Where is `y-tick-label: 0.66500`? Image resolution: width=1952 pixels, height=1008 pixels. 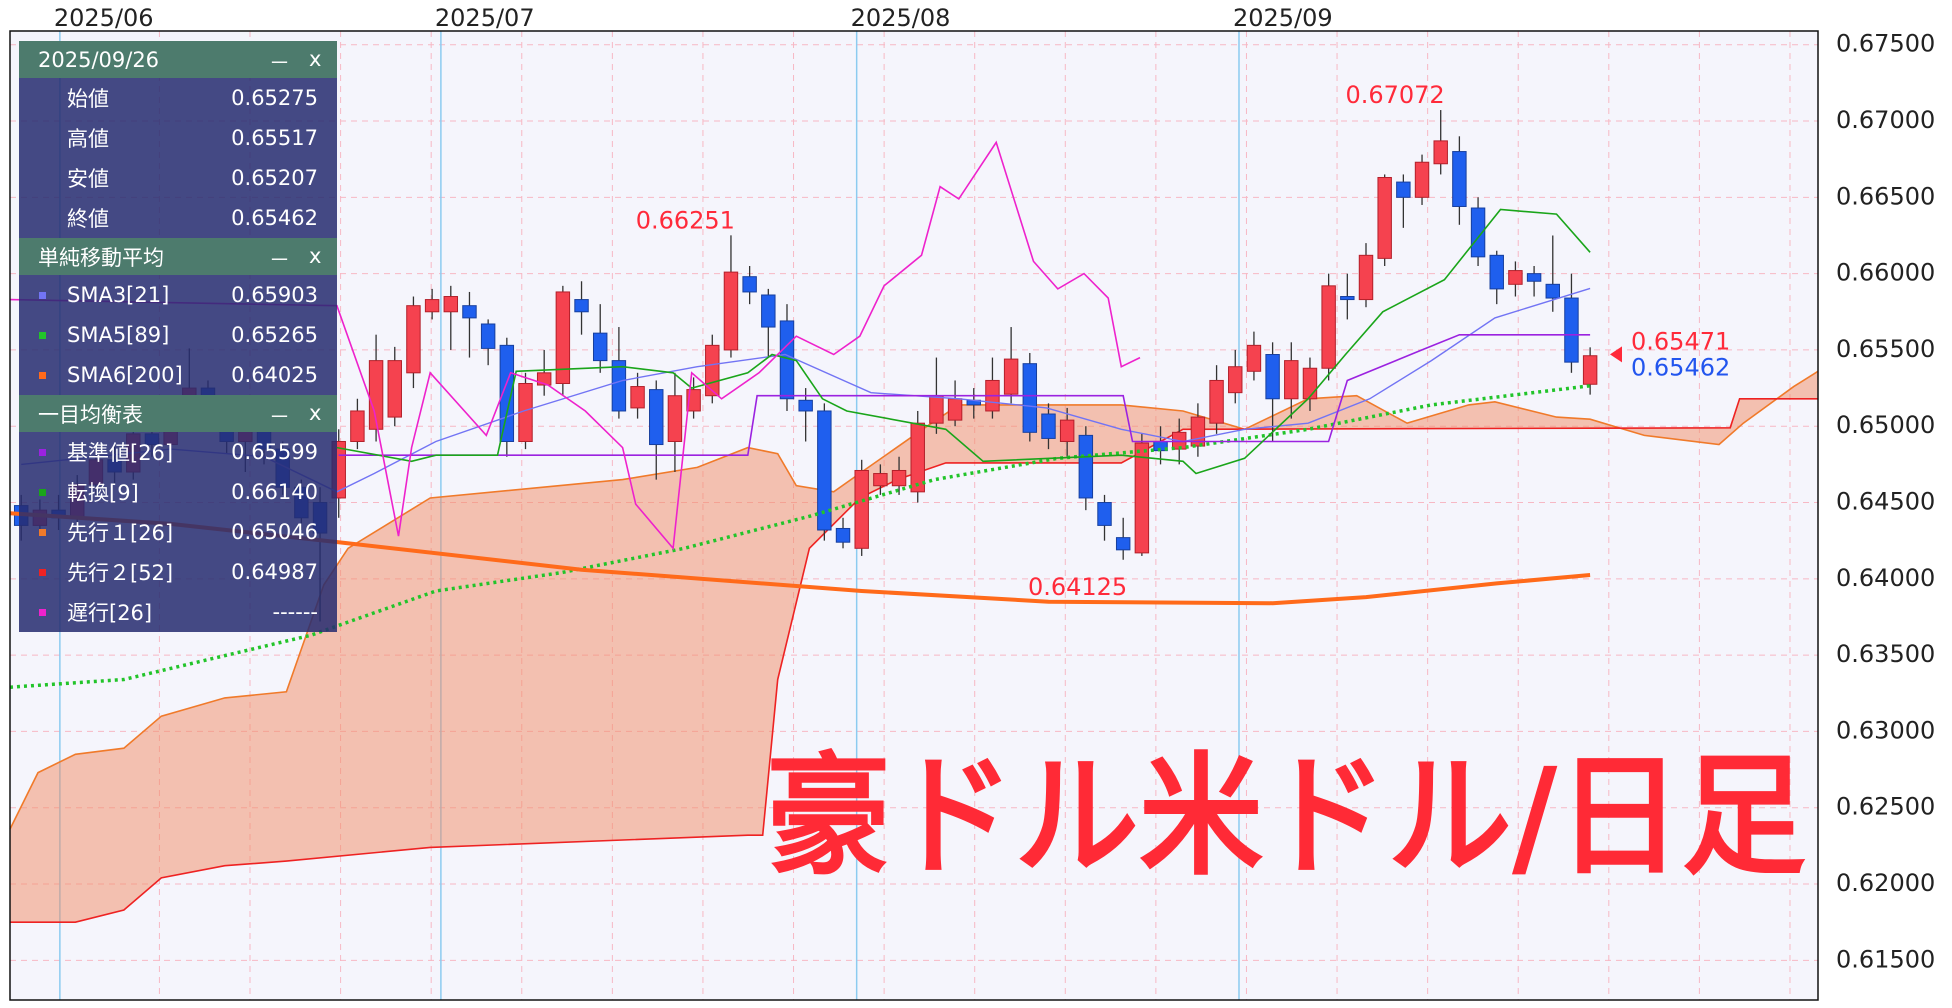
y-tick-label: 0.66500 is located at coordinates (1885, 196).